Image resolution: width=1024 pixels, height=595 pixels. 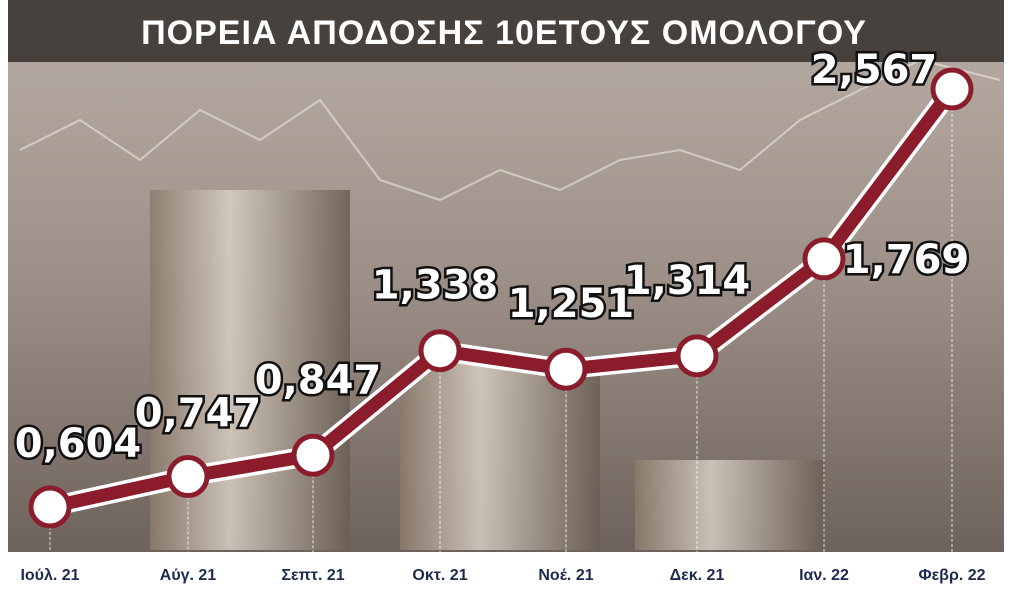 What do you see at coordinates (951, 575) in the screenshot?
I see `x-tick-label: Φεβρ. 22` at bounding box center [951, 575].